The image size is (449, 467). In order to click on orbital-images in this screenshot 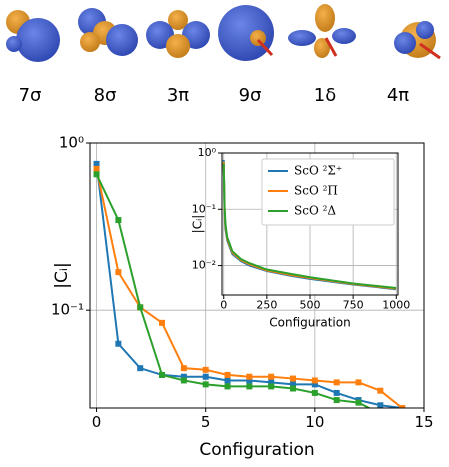, I will do `click(223, 33)`.